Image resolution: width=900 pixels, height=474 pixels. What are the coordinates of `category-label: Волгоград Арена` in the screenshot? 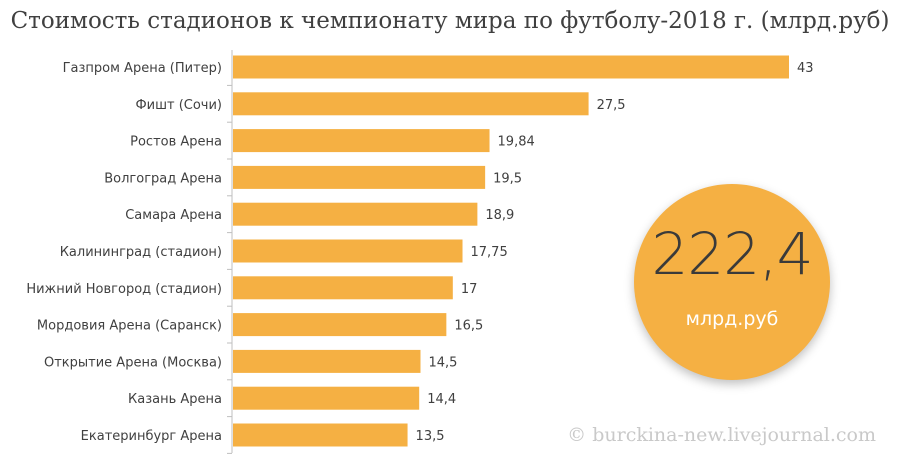 It's located at (163, 178).